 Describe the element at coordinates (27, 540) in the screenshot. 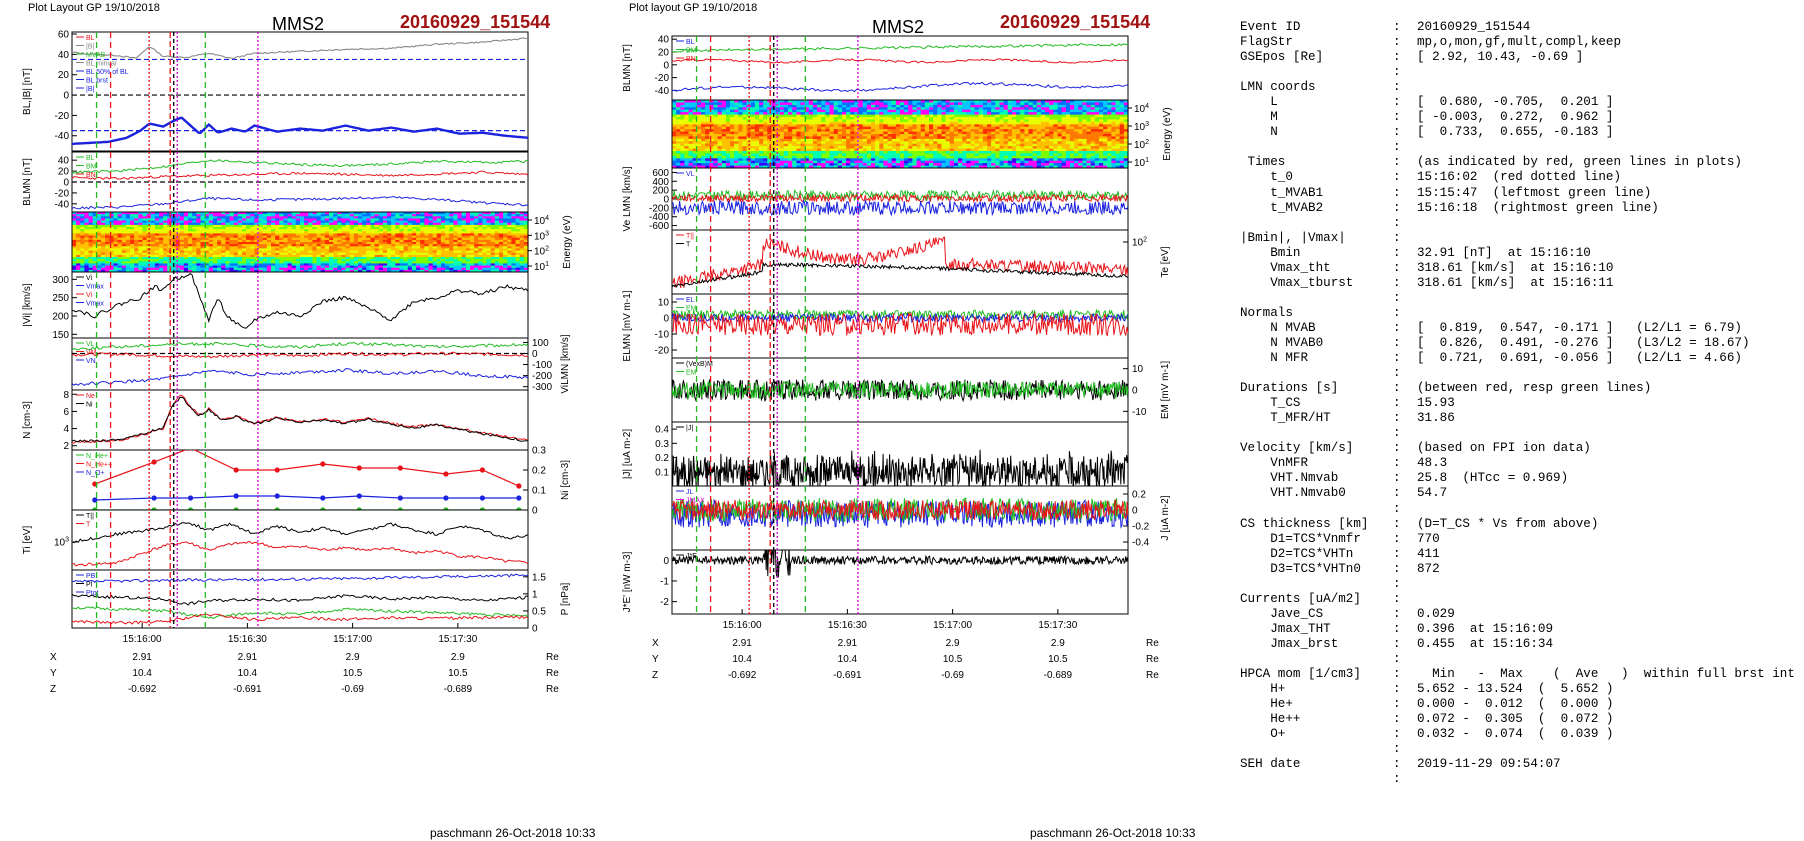

I see `y-axis-label: Ti [eV]` at that location.